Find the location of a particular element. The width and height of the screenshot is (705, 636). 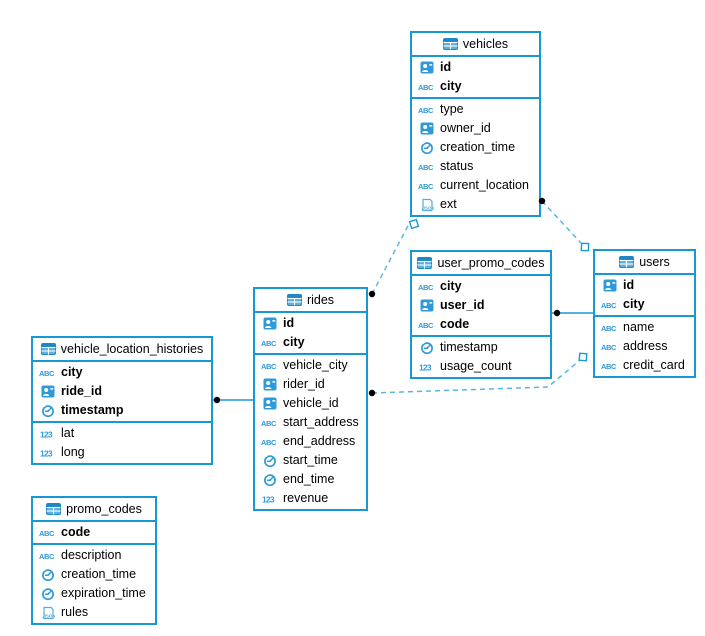

table-header-rides: rides is located at coordinates (310, 301).